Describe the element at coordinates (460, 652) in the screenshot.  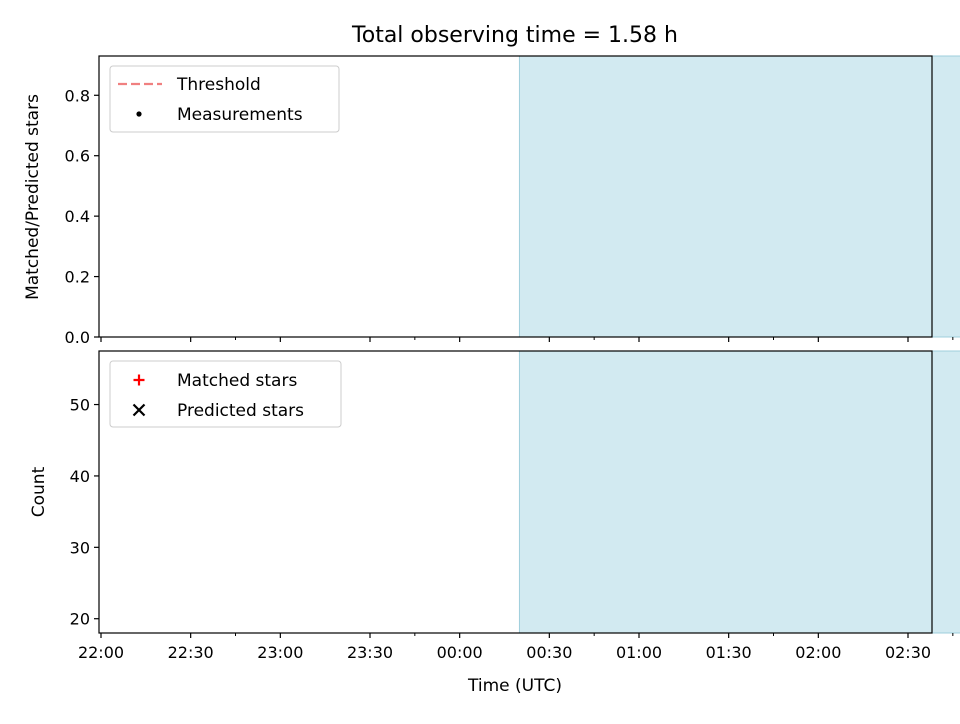
I see `x-tick-label: 00:00` at that location.